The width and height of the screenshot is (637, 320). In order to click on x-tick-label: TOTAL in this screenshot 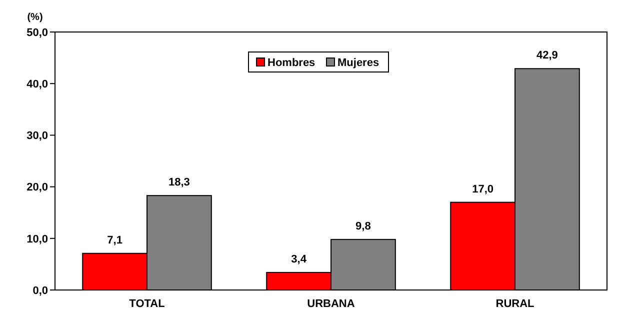, I will do `click(147, 304)`.